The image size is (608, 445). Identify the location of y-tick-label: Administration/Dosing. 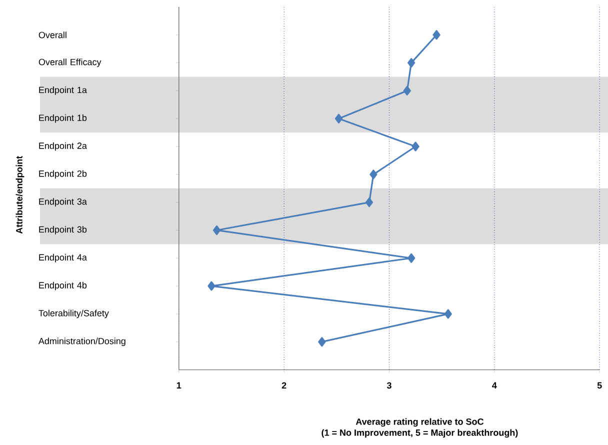
(82, 342).